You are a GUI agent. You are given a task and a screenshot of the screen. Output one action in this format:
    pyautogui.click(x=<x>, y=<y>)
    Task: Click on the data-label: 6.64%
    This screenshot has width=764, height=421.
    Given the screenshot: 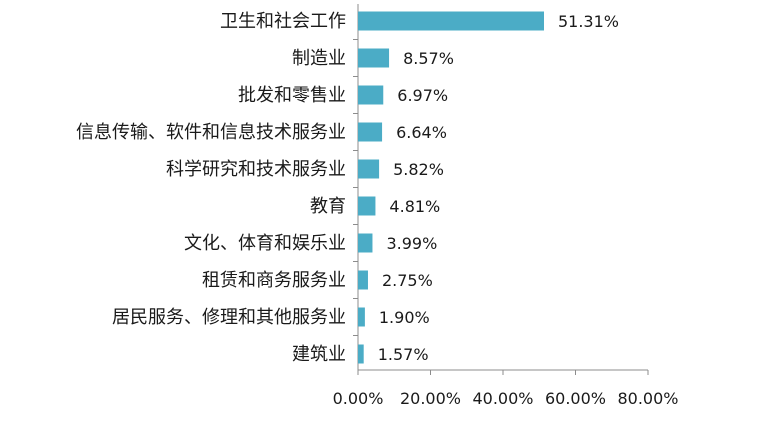 What is the action you would take?
    pyautogui.click(x=421, y=132)
    